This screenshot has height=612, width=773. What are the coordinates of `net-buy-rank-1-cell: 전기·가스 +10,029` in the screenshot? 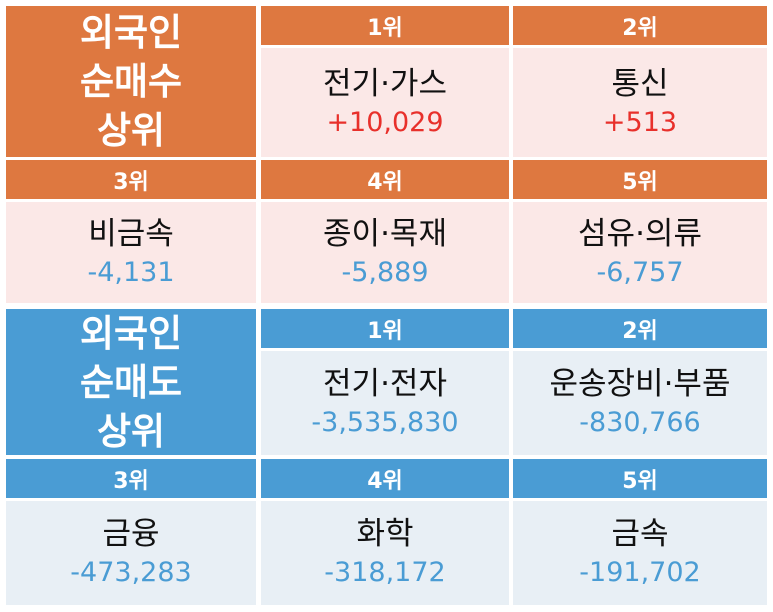 It's located at (385, 102).